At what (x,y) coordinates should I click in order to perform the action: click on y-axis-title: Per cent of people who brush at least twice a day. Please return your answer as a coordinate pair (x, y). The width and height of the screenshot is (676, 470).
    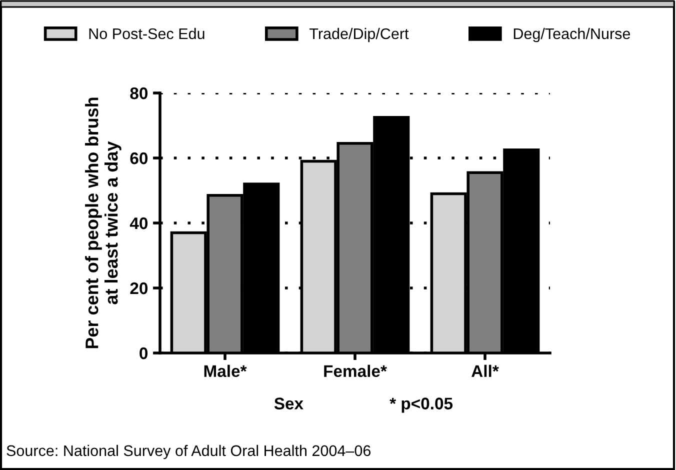
    Looking at the image, I should click on (103, 223).